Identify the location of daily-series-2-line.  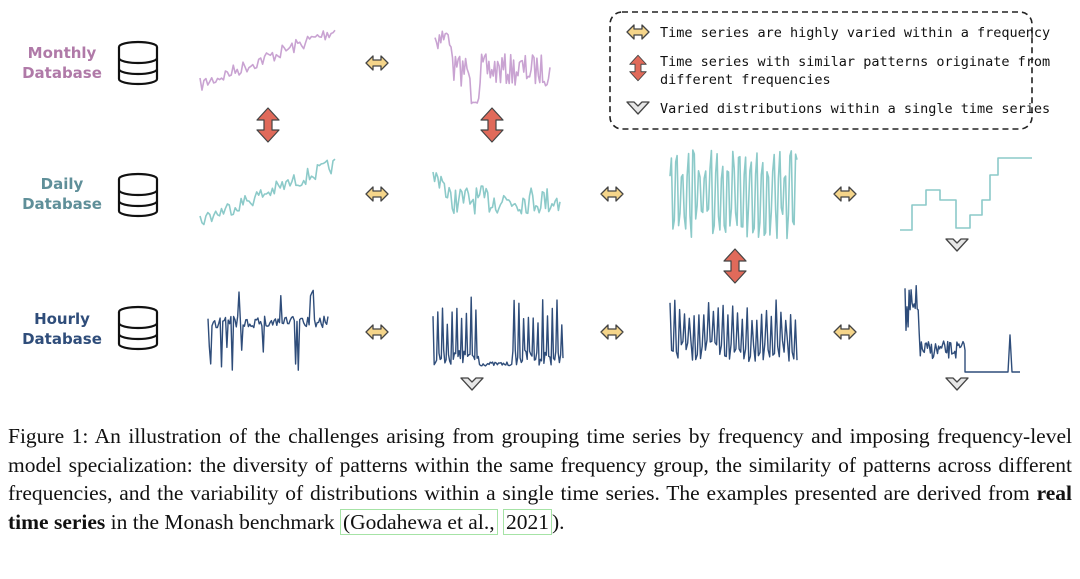
(496, 193).